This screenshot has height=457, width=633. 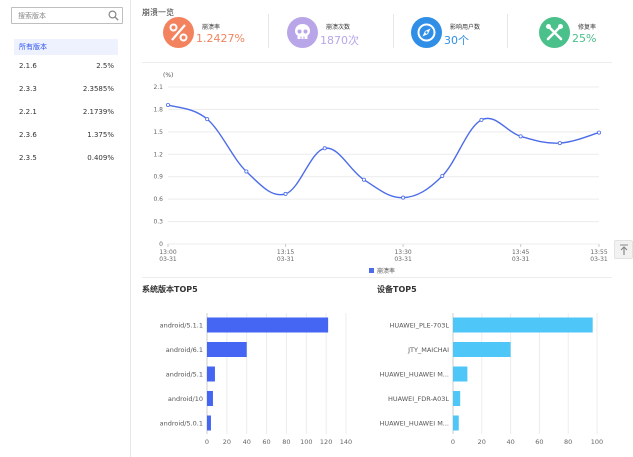 What do you see at coordinates (158, 109) in the screenshot?
I see `y-tick-label: 1.8` at bounding box center [158, 109].